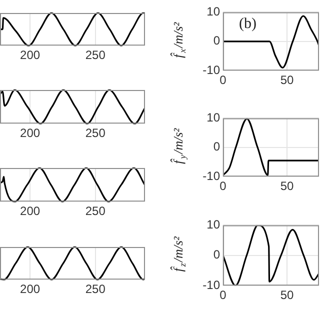  Describe the element at coordinates (179, 145) in the screenshot. I see `y-axis-title: f̂y/m/s²` at that location.